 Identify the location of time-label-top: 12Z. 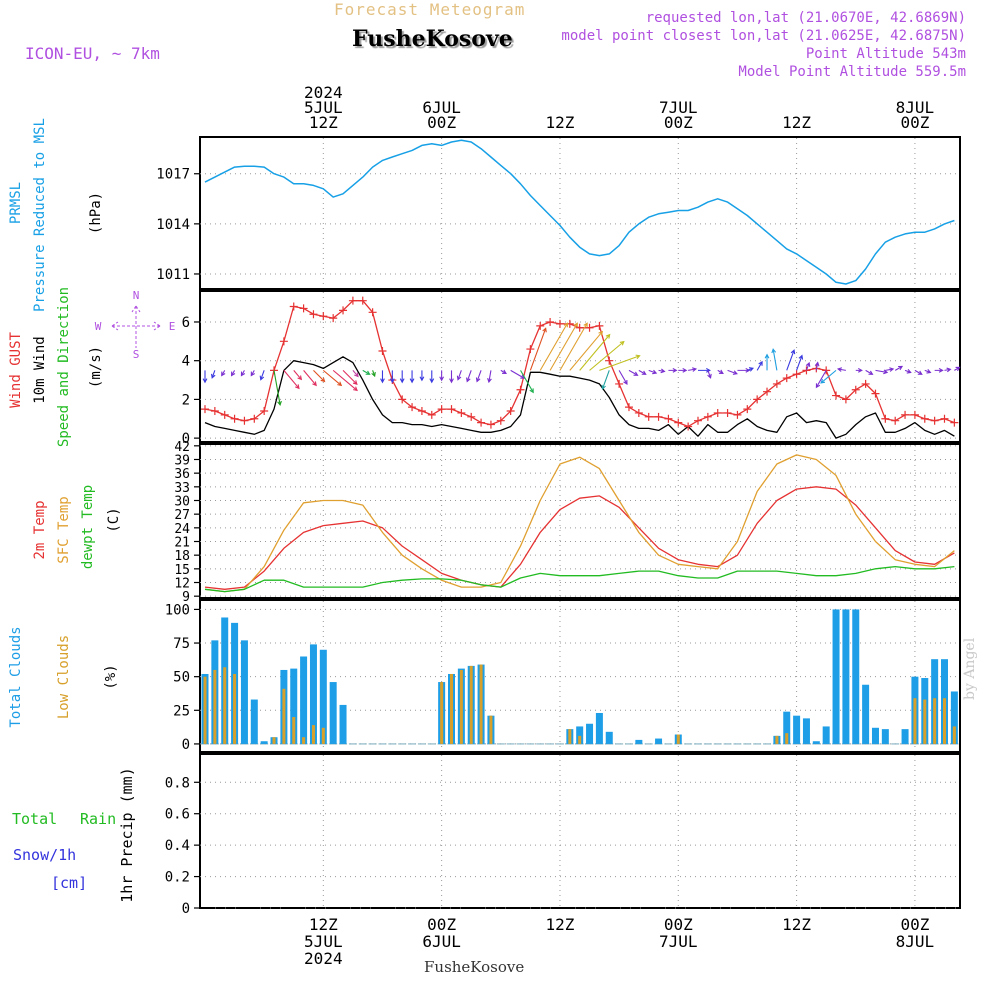
(560, 122).